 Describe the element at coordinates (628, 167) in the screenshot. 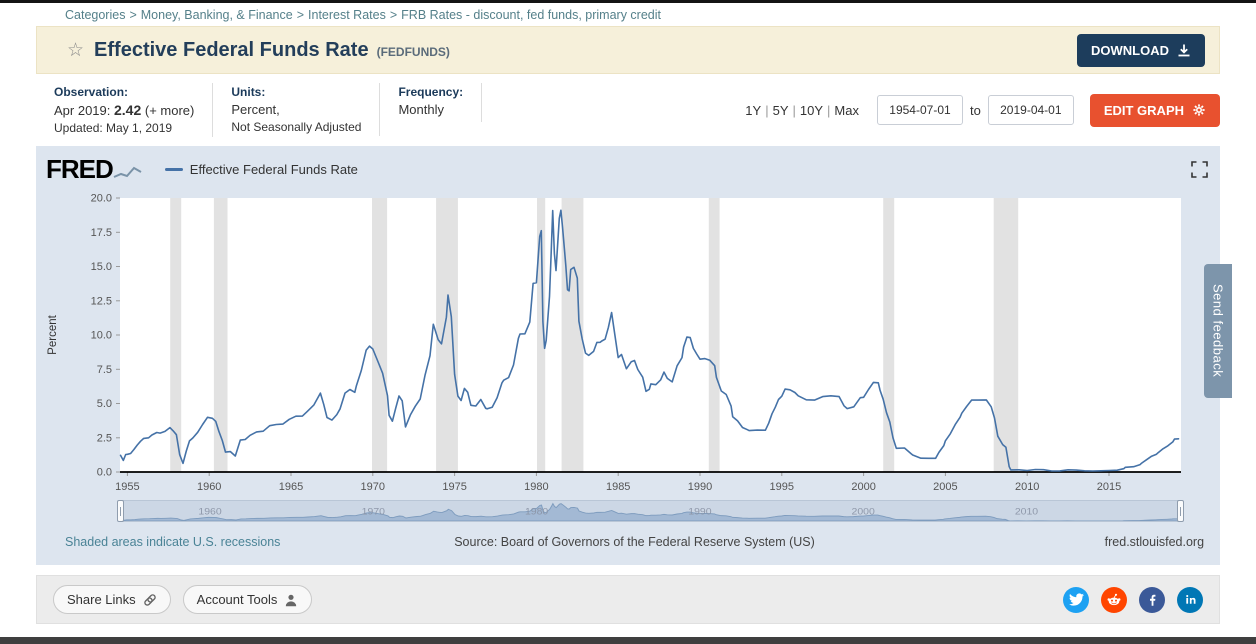

I see `chart-header: FRED Effective Federal Funds Rate` at that location.